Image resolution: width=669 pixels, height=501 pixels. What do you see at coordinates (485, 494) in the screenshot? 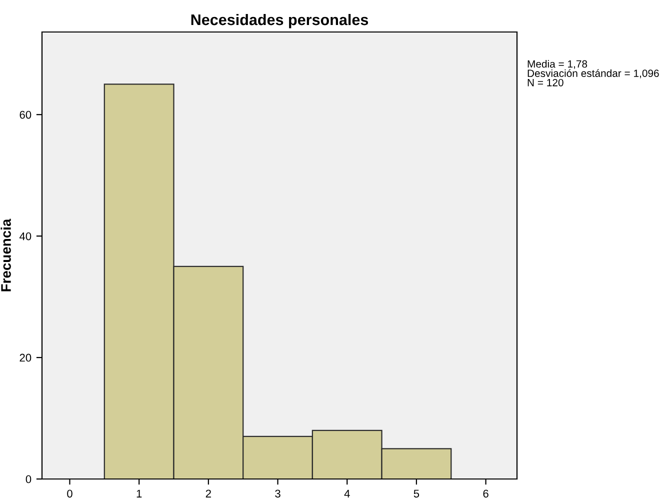
I see `x-tick-label: 6` at bounding box center [485, 494].